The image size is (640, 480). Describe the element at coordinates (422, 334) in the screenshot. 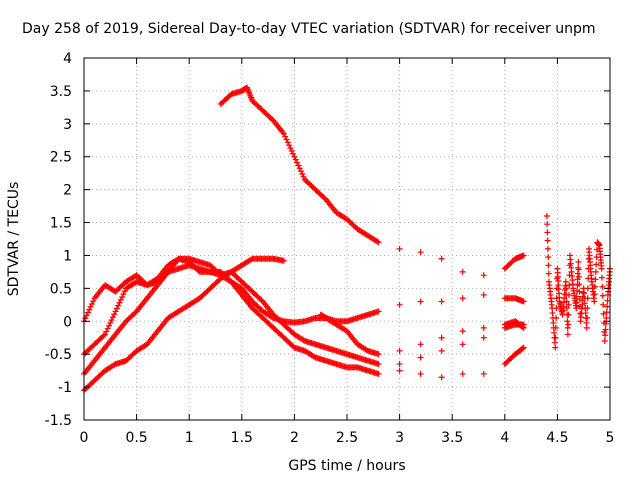

I see `series-prn-f` at that location.